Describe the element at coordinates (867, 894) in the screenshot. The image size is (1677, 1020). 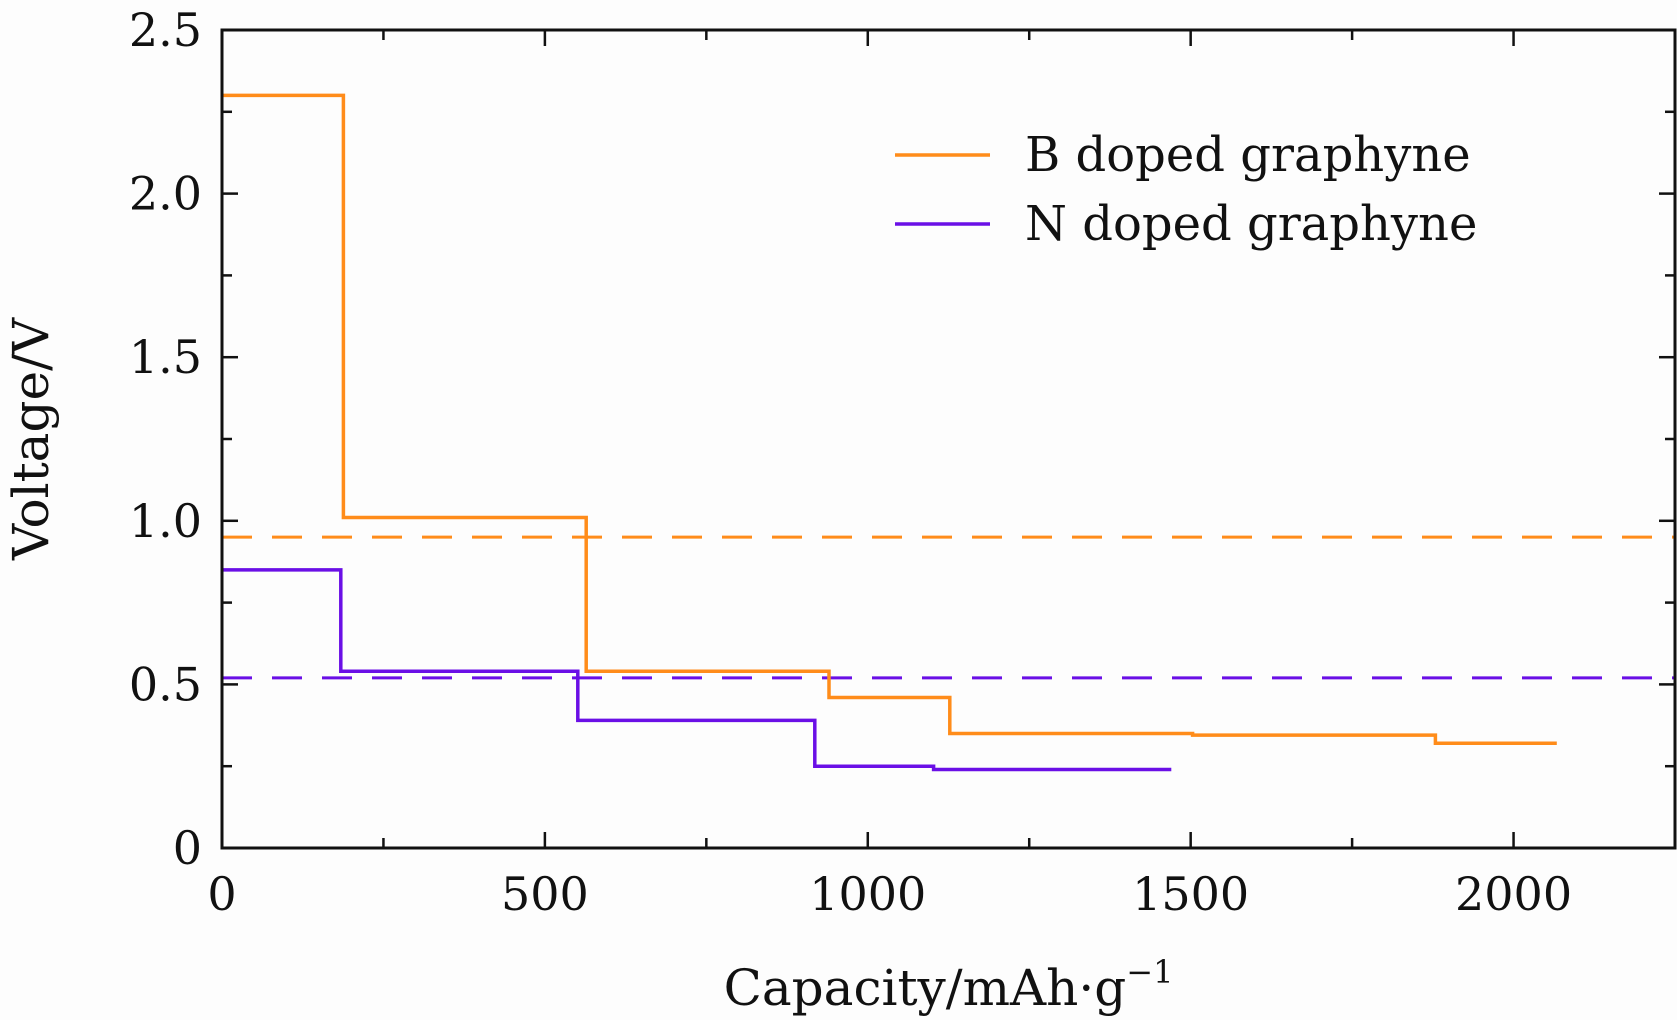
I see `x-tick-label-2: 1000` at that location.